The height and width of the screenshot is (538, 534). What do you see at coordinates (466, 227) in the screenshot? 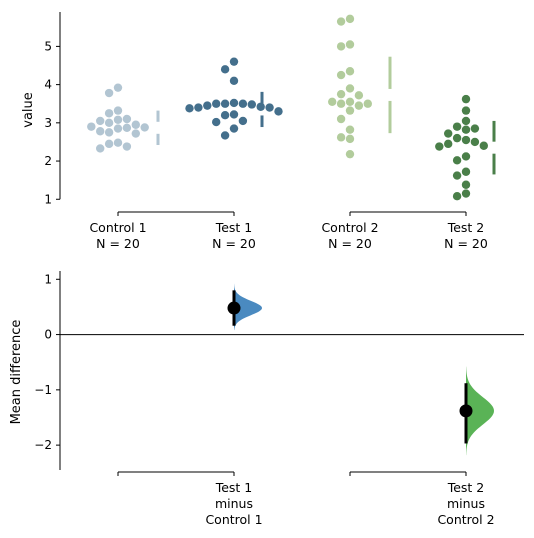
I see `top-x-tick-label: Test 2` at bounding box center [466, 227].